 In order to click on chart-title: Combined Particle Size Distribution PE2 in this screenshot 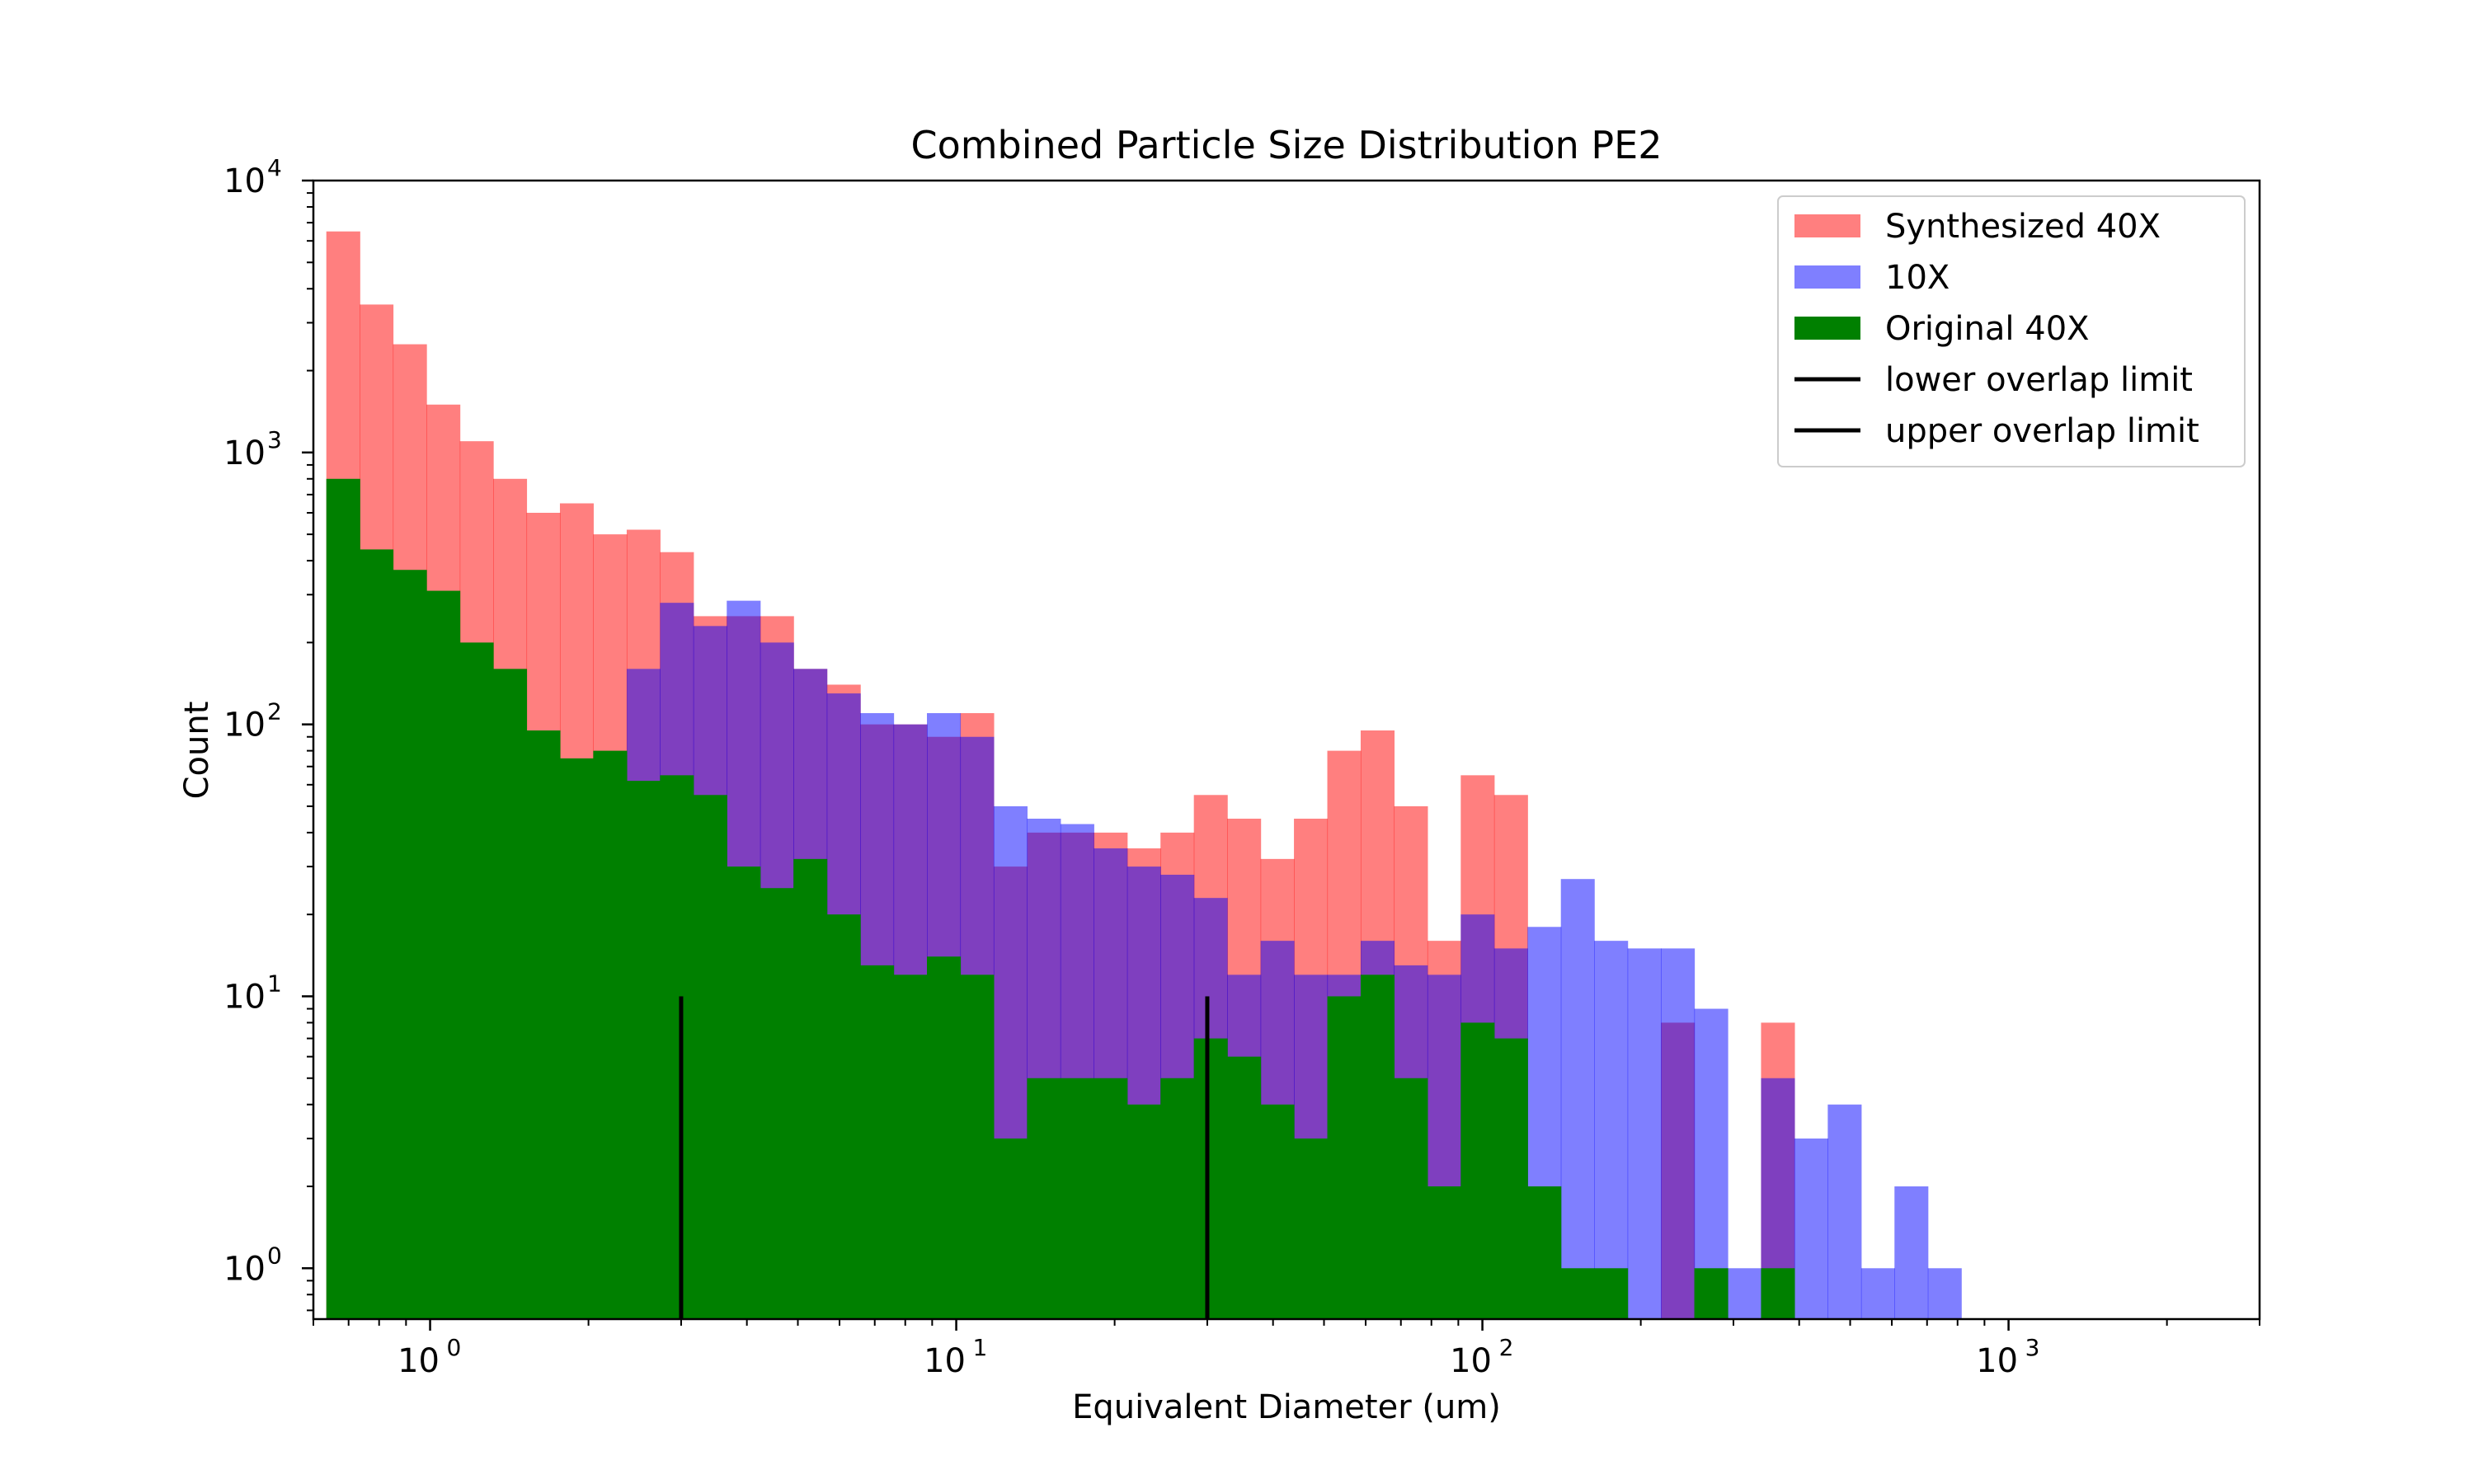, I will do `click(1286, 145)`.